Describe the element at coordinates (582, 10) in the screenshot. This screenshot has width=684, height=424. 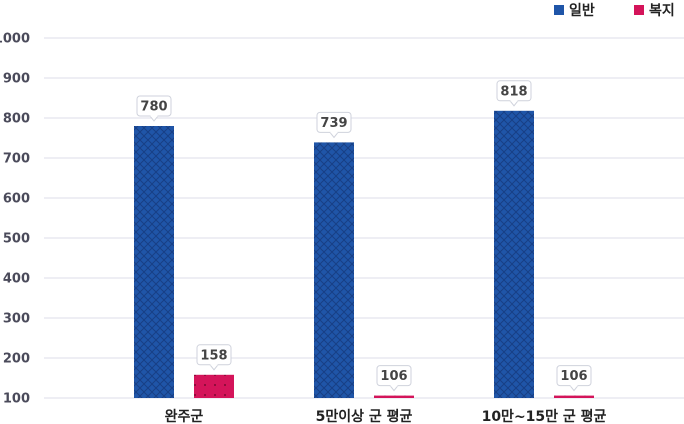
I see `legend-label: 일반` at that location.